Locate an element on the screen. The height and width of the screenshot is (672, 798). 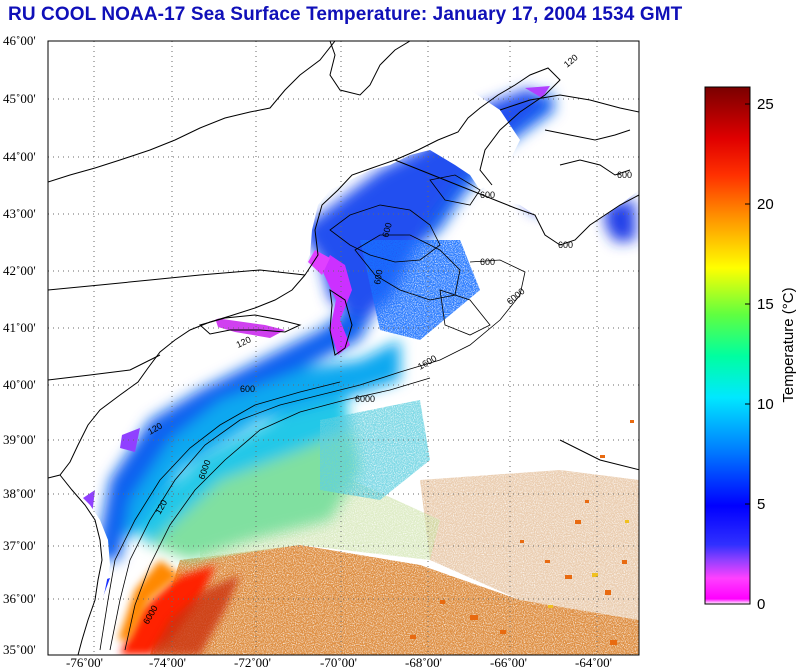
lat-tick-label: 39˚00' is located at coordinates (19, 439).